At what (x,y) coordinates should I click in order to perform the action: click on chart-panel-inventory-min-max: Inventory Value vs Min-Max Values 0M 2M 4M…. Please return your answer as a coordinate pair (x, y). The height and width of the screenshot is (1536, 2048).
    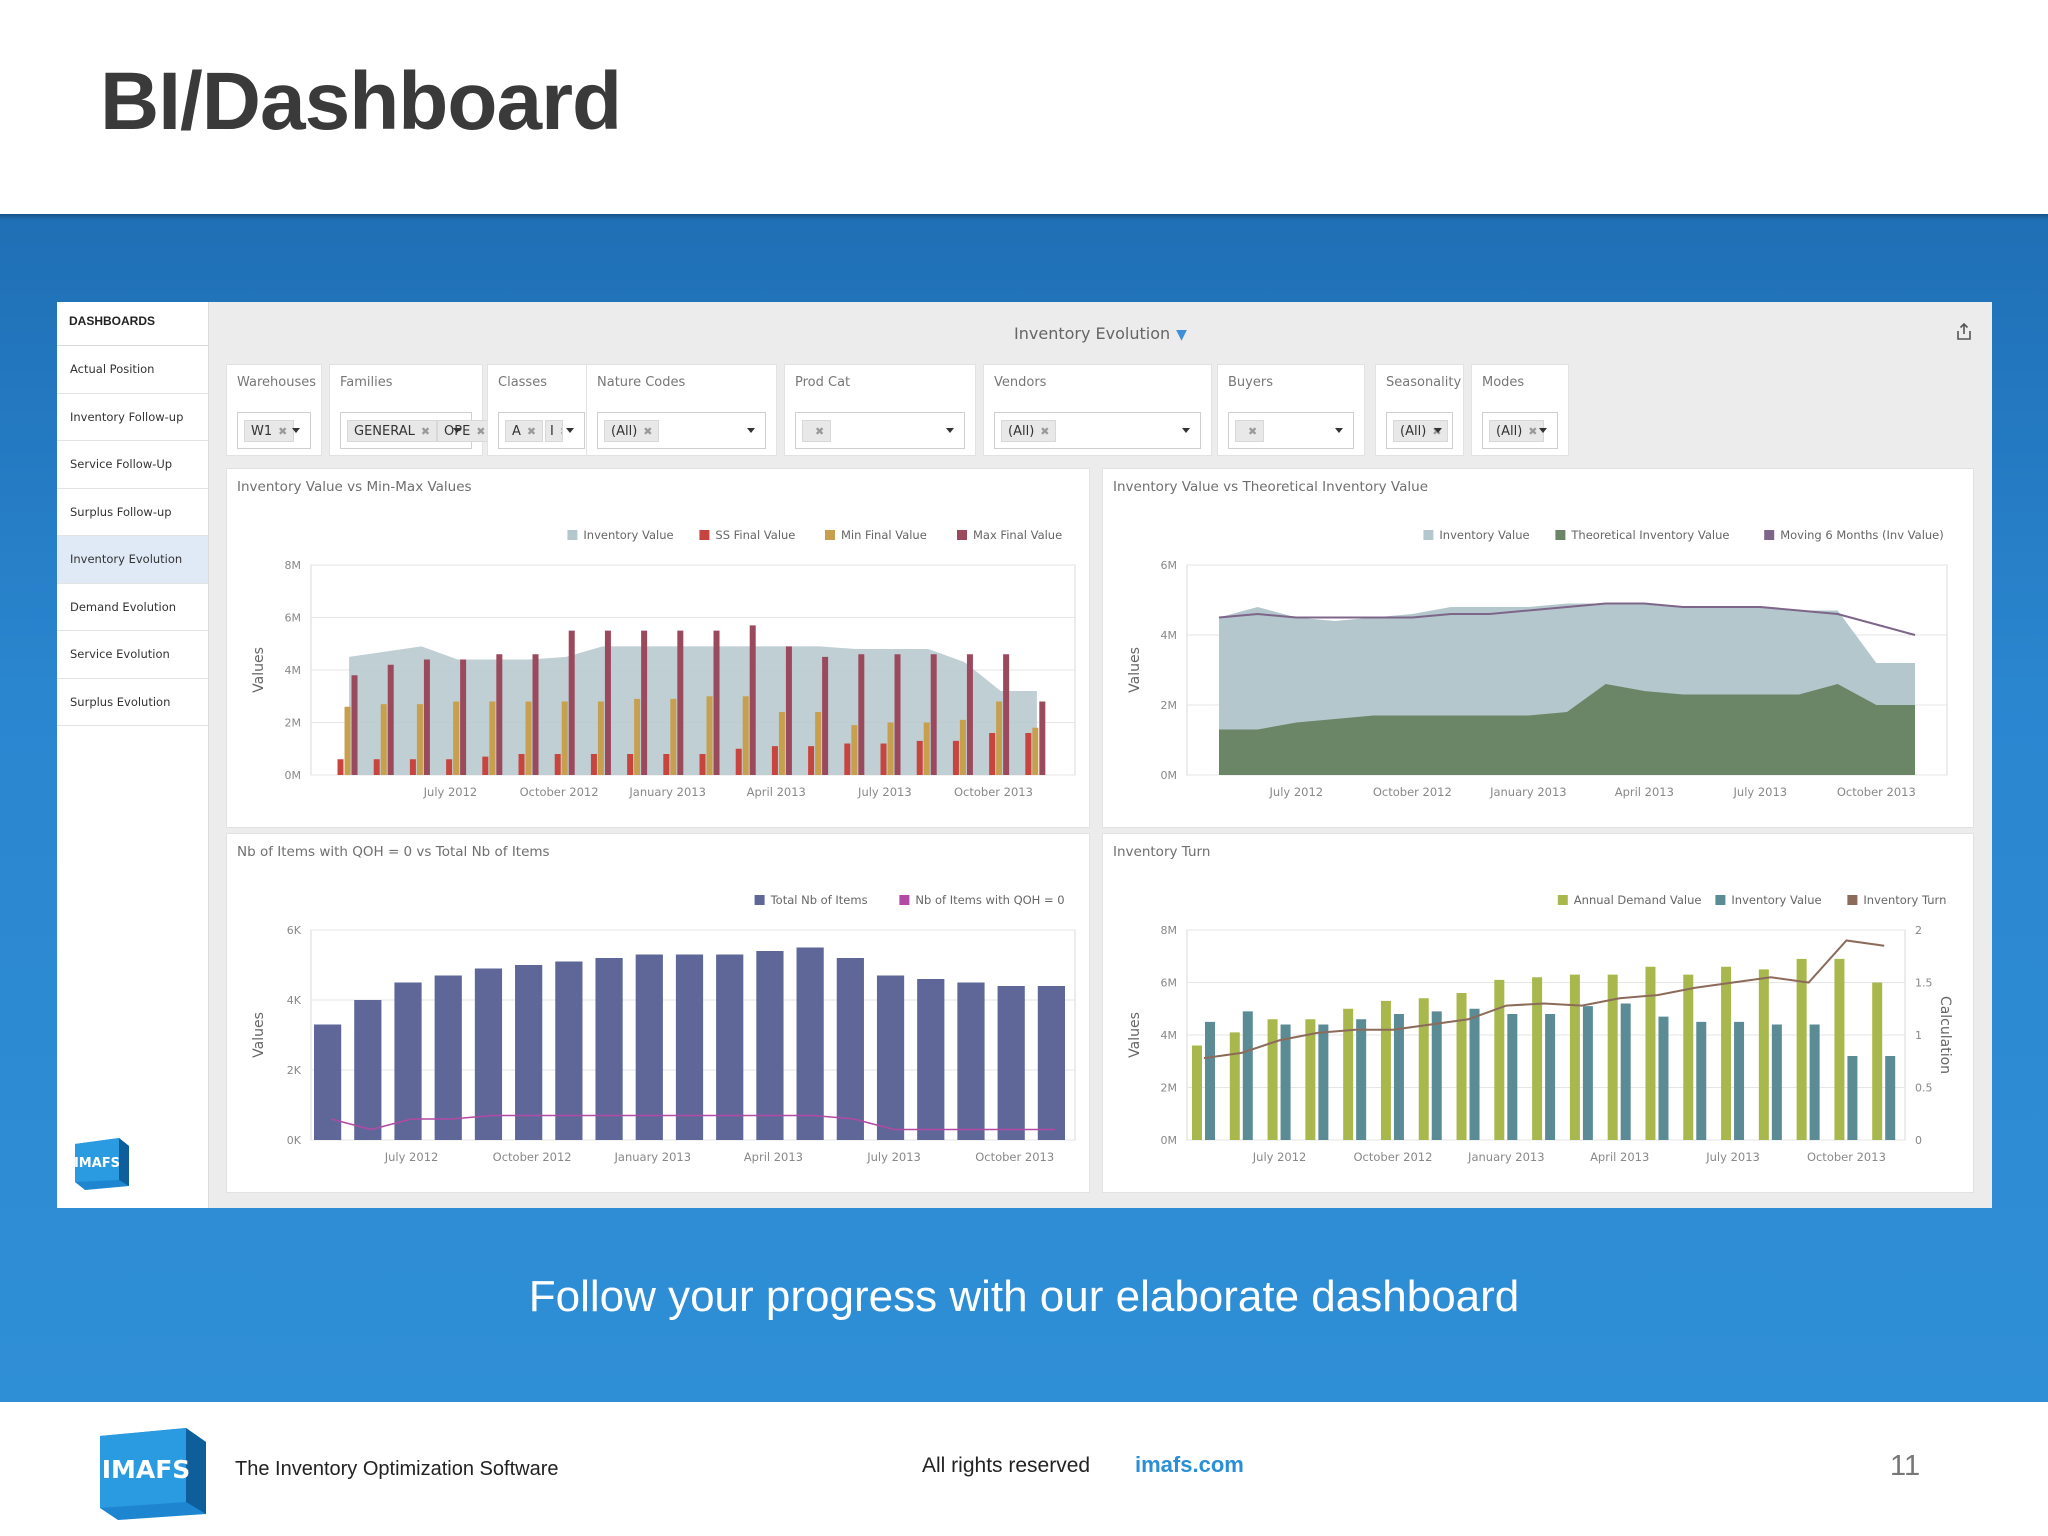
    Looking at the image, I should click on (658, 648).